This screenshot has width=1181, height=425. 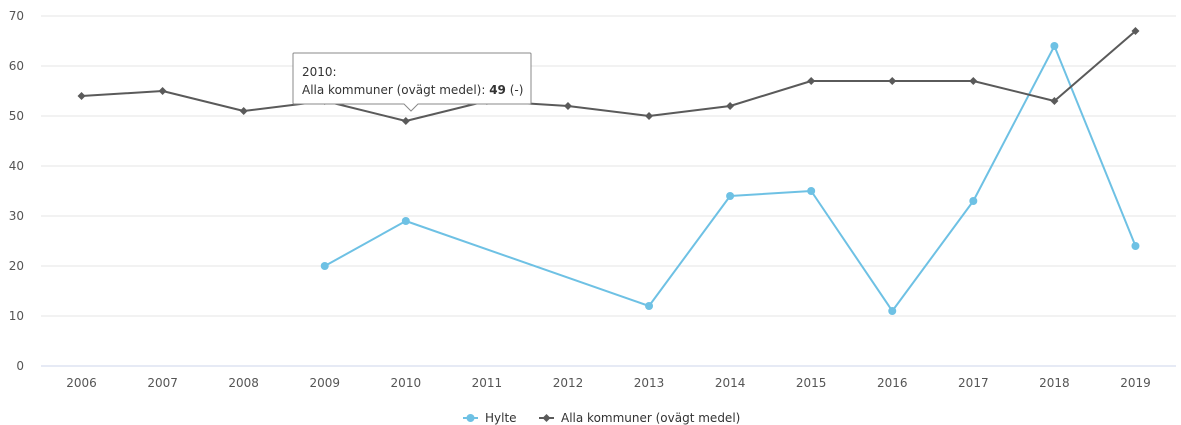 I want to click on legend-item-hylte: Hylte, so click(x=490, y=418).